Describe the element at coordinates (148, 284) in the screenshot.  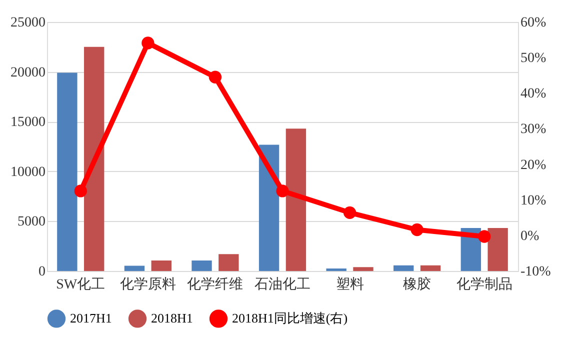
I see `x-tick-label: 化学原料` at that location.